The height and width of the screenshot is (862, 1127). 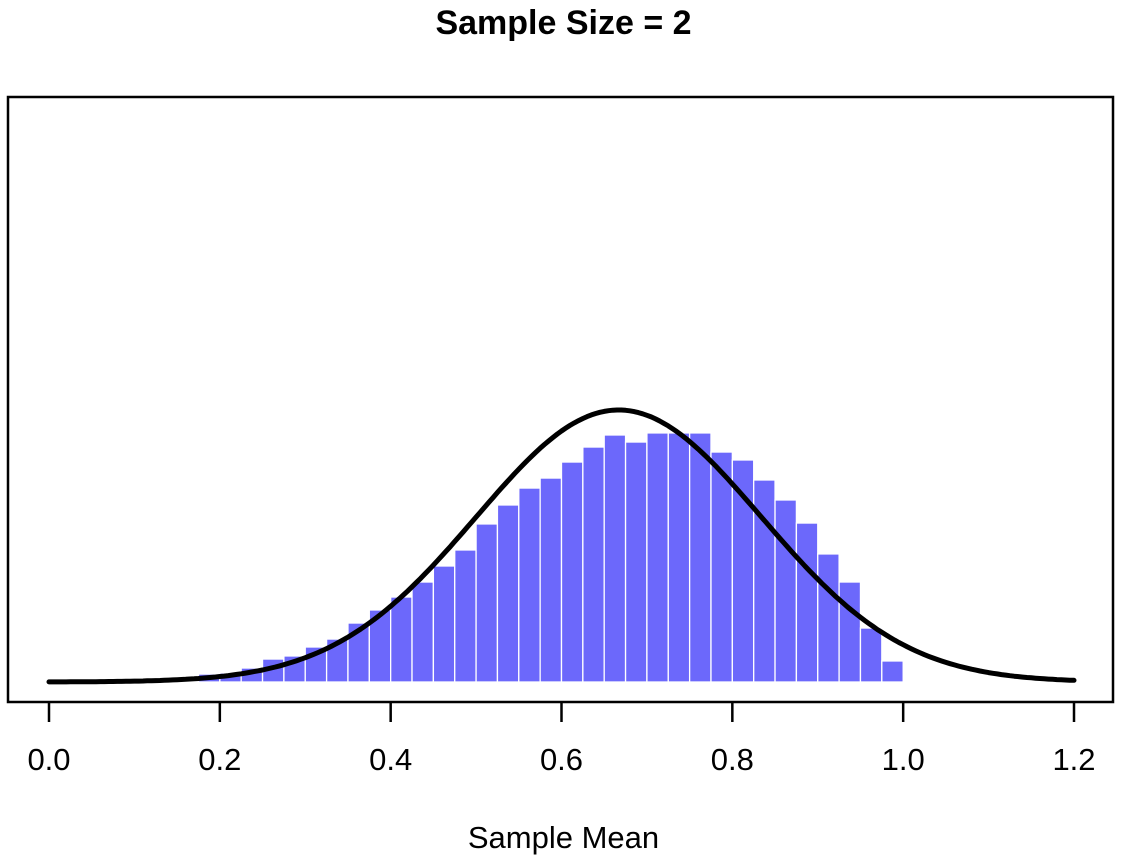 What do you see at coordinates (563, 23) in the screenshot?
I see `plot-title: Sample Size = 2` at bounding box center [563, 23].